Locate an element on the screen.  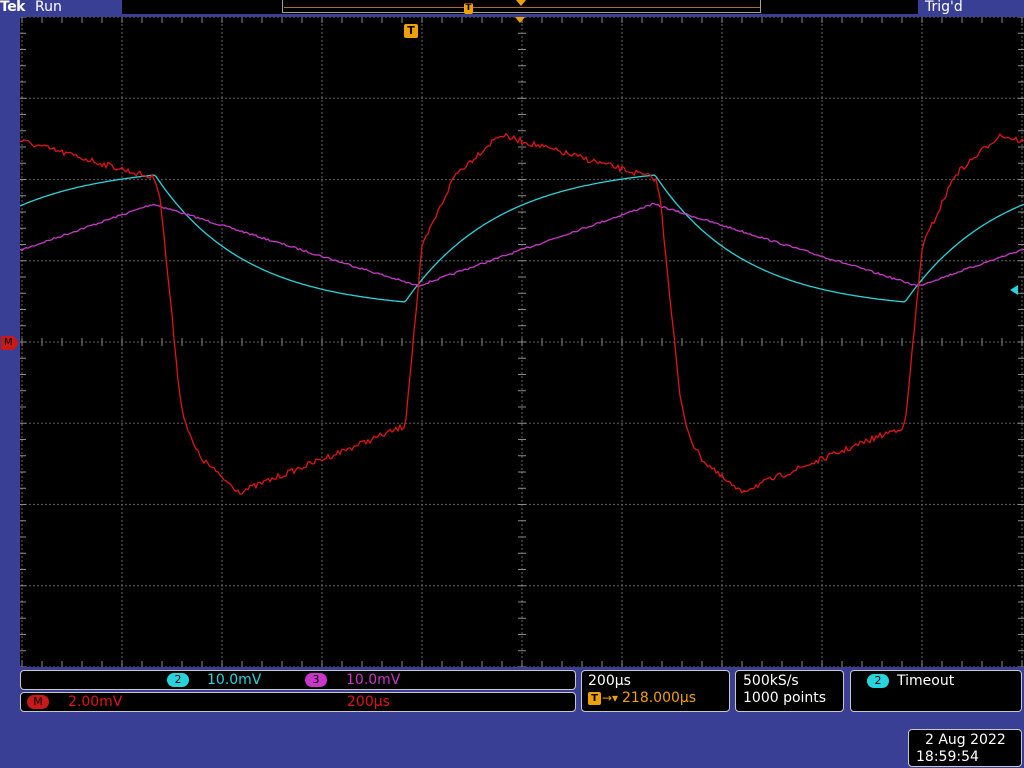
ch3-scale: 10.0mV is located at coordinates (373, 680).